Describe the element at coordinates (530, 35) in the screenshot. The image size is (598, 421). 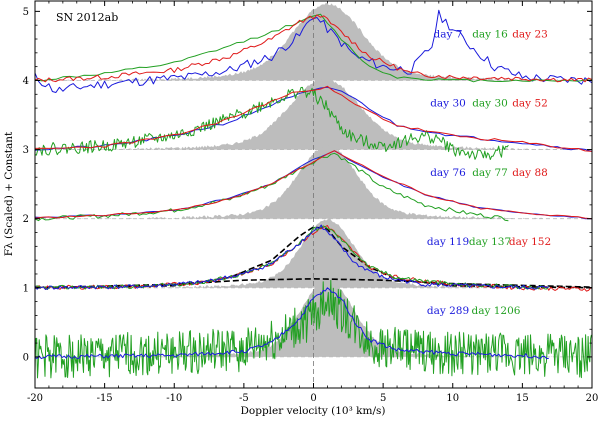
I see `panel-label: day 23` at that location.